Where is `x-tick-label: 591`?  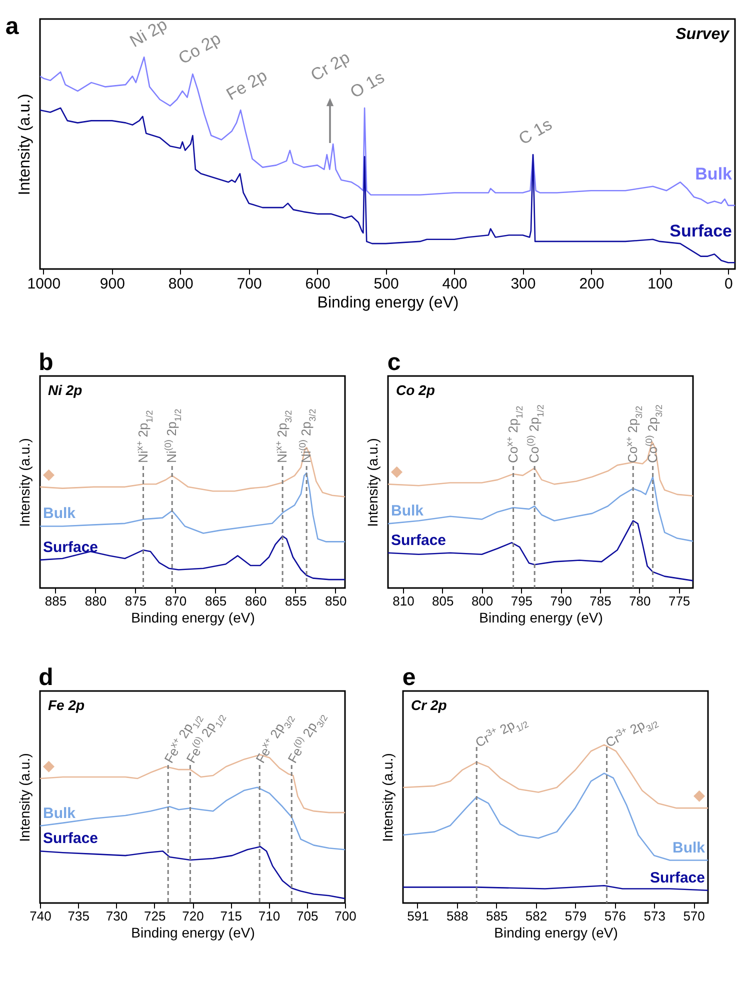
x-tick-label: 591 is located at coordinates (418, 916).